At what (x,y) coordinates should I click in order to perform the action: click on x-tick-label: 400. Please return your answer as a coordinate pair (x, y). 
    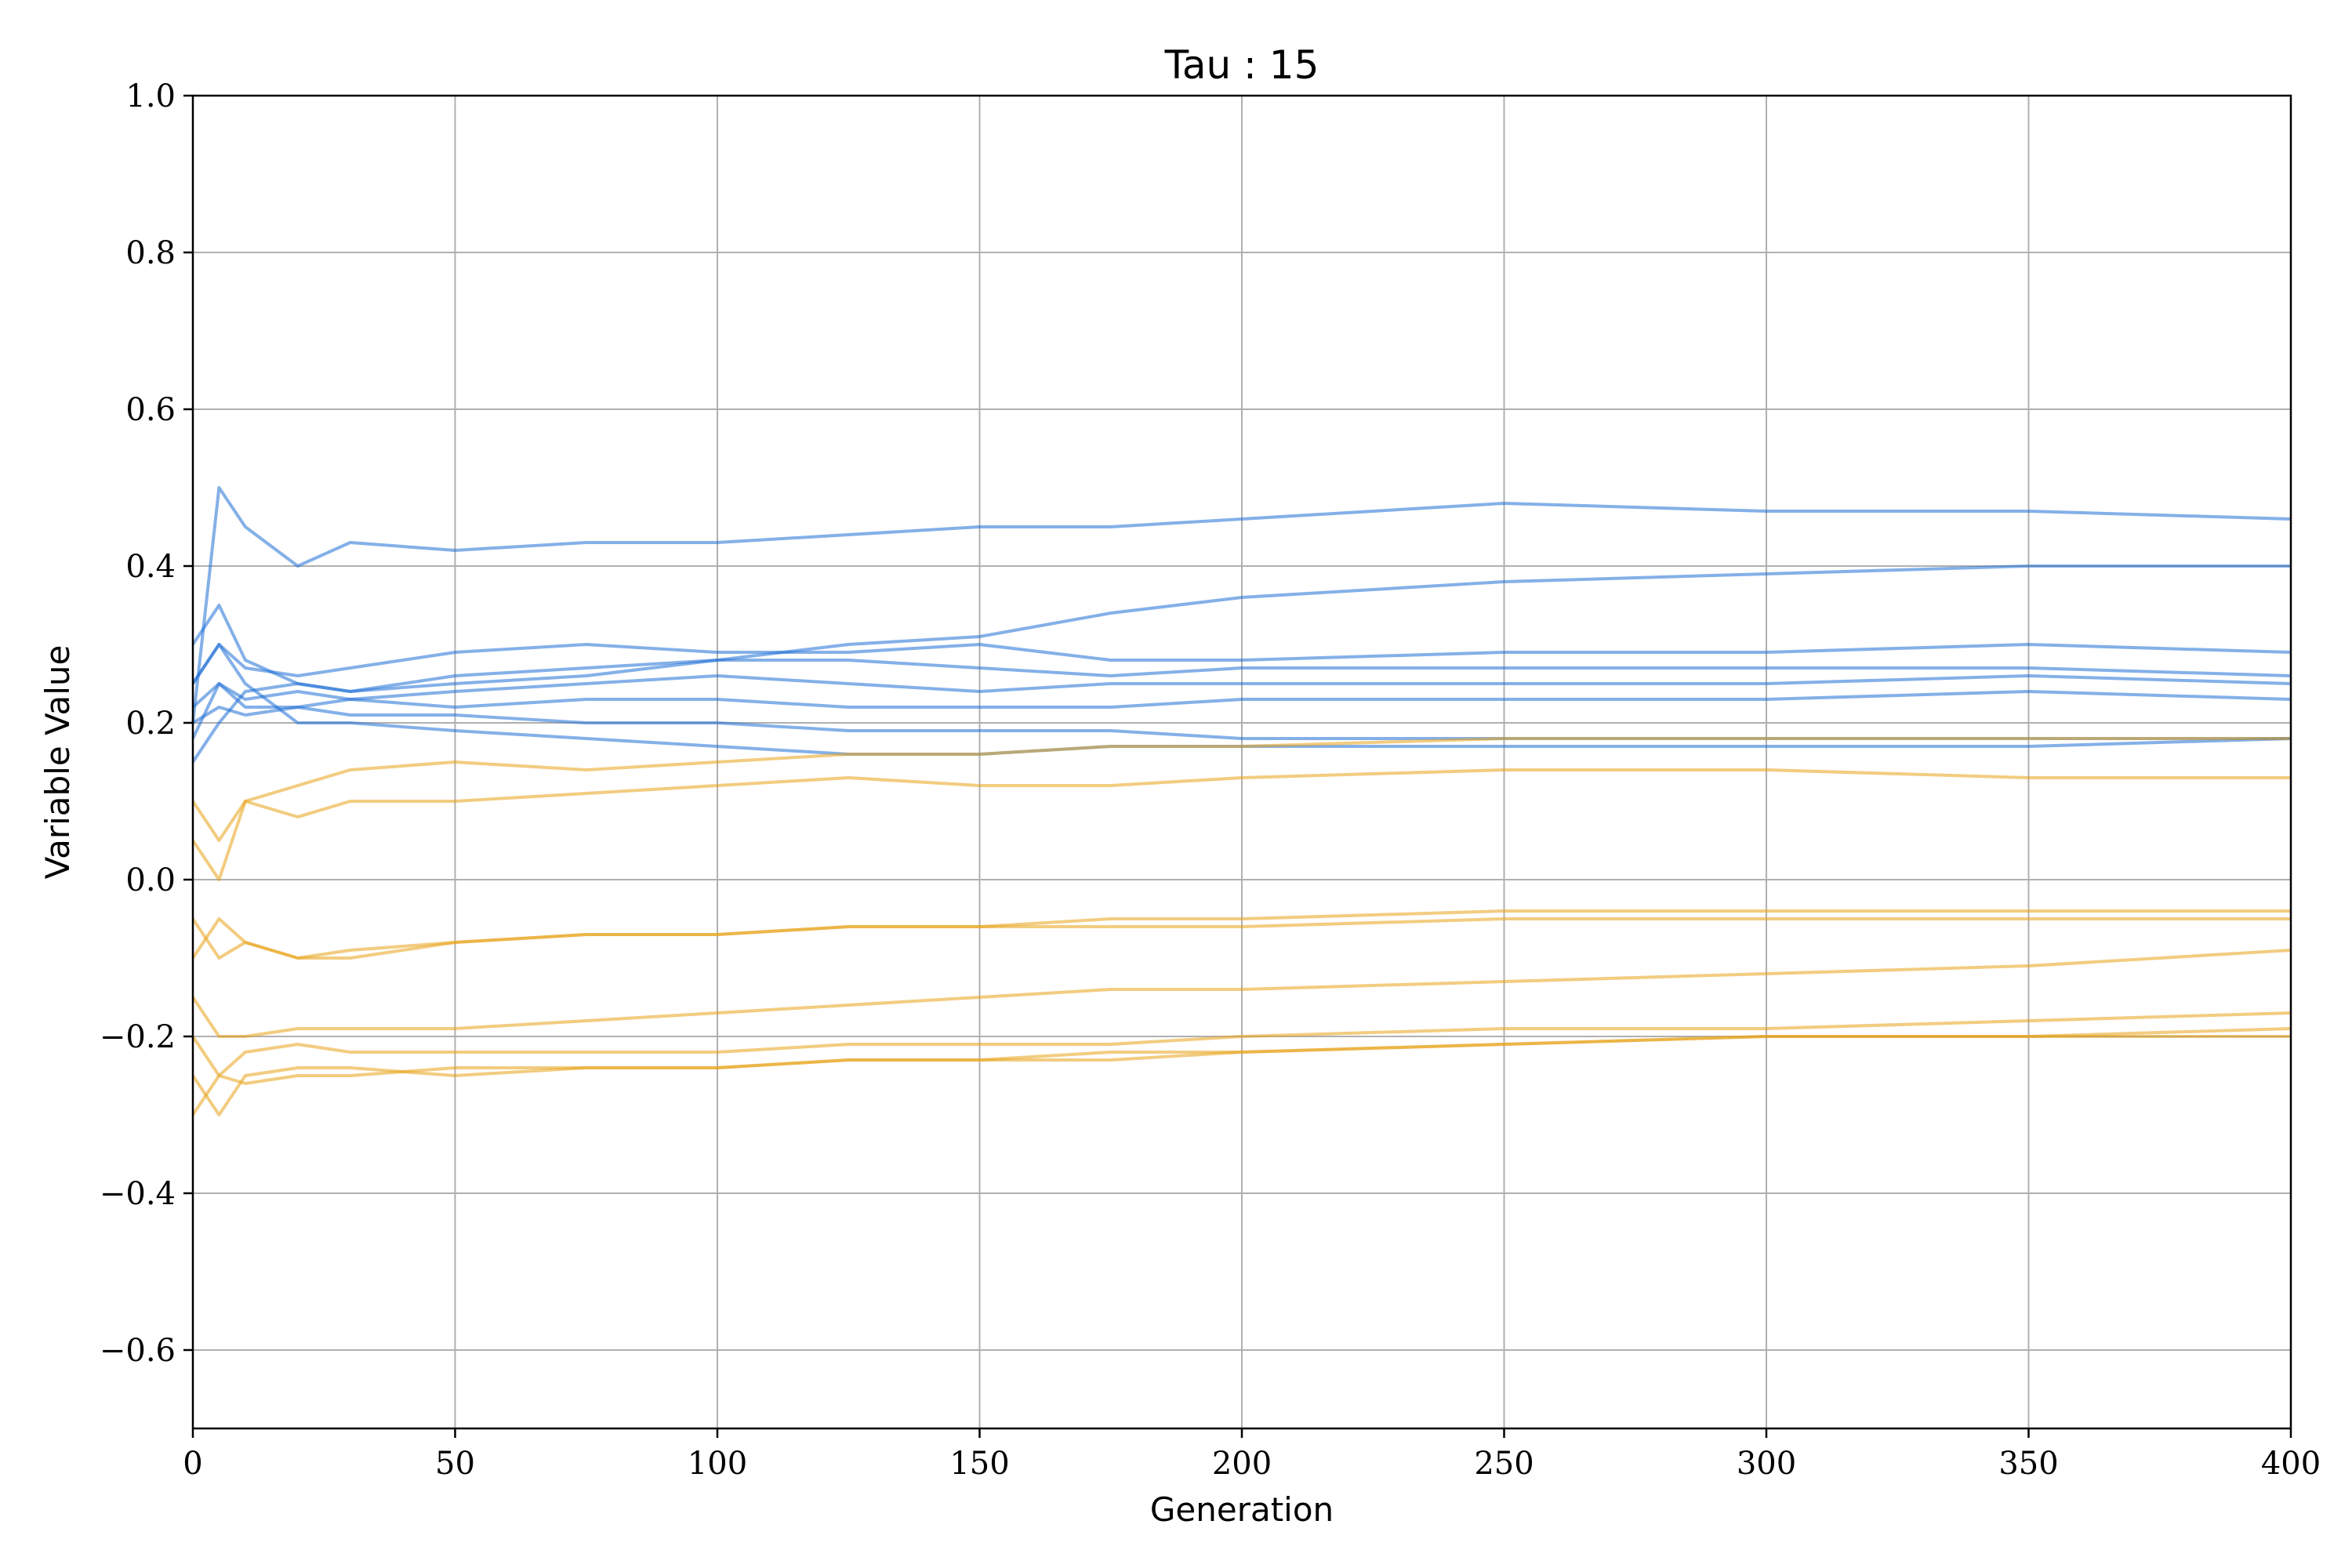
    Looking at the image, I should click on (2291, 1464).